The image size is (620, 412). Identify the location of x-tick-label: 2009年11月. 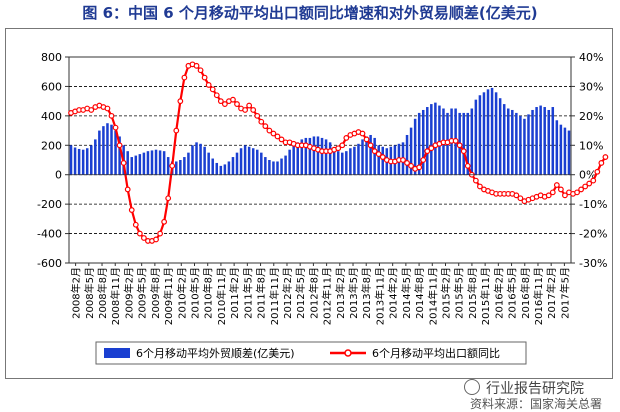
(168, 296).